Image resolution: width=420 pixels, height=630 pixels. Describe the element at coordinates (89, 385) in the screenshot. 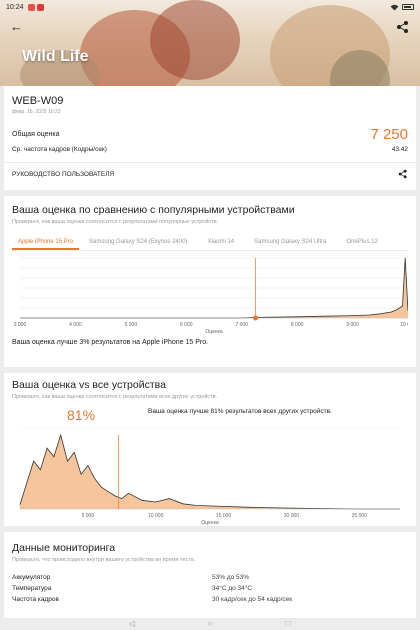

I see `all-devices-title: Ваша оценка vs все устройства` at that location.